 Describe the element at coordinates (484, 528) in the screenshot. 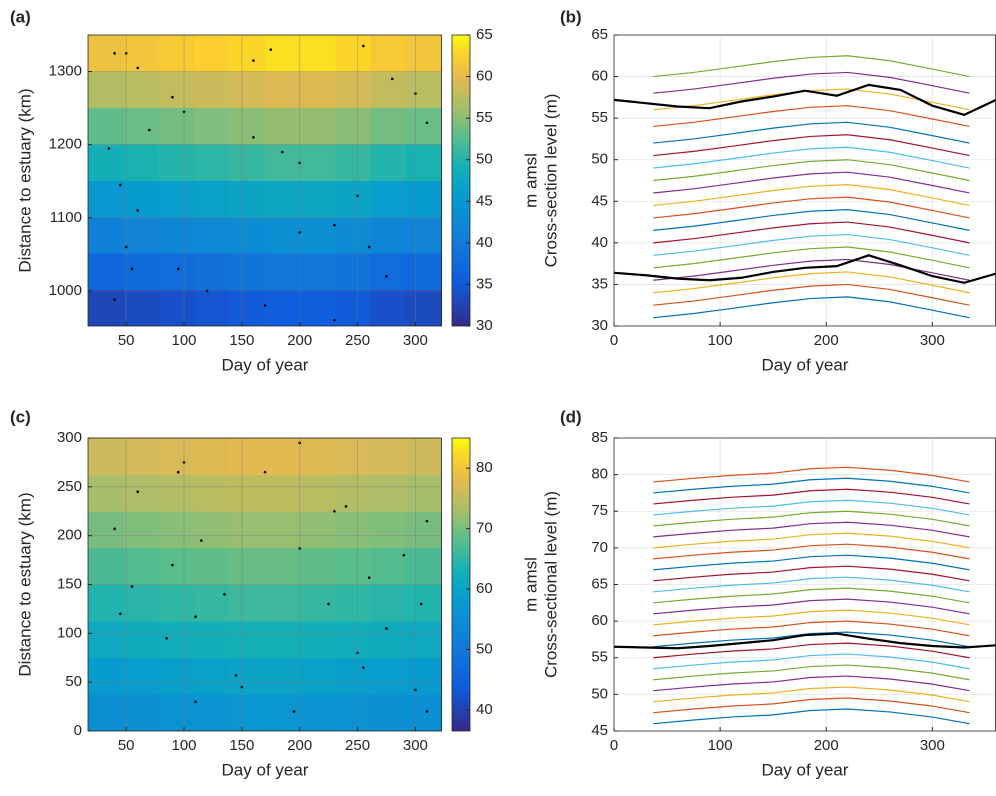

I see `colorbar-tick-label: 70` at that location.